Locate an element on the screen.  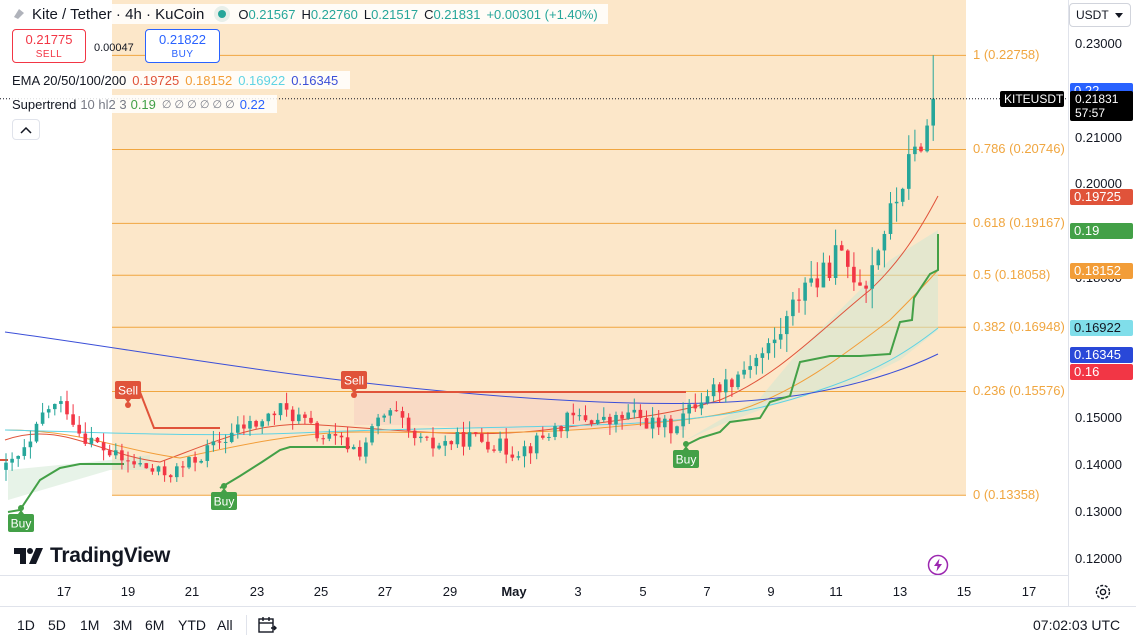
time-tick: 11 is located at coordinates (836, 591).